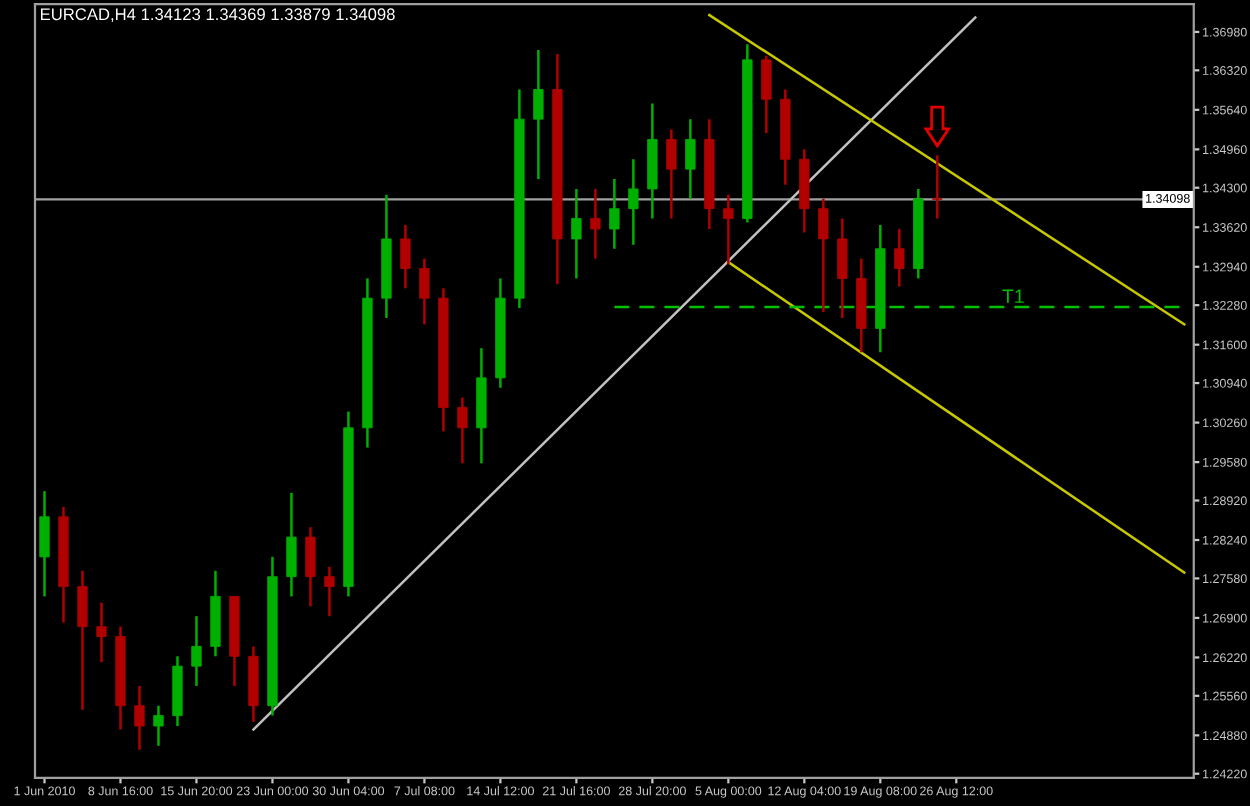 The width and height of the screenshot is (1250, 806). Describe the element at coordinates (218, 15) in the screenshot. I see `chart-title: EURCAD,H4 1.34123 1.34369 1.33879 1.34098` at that location.